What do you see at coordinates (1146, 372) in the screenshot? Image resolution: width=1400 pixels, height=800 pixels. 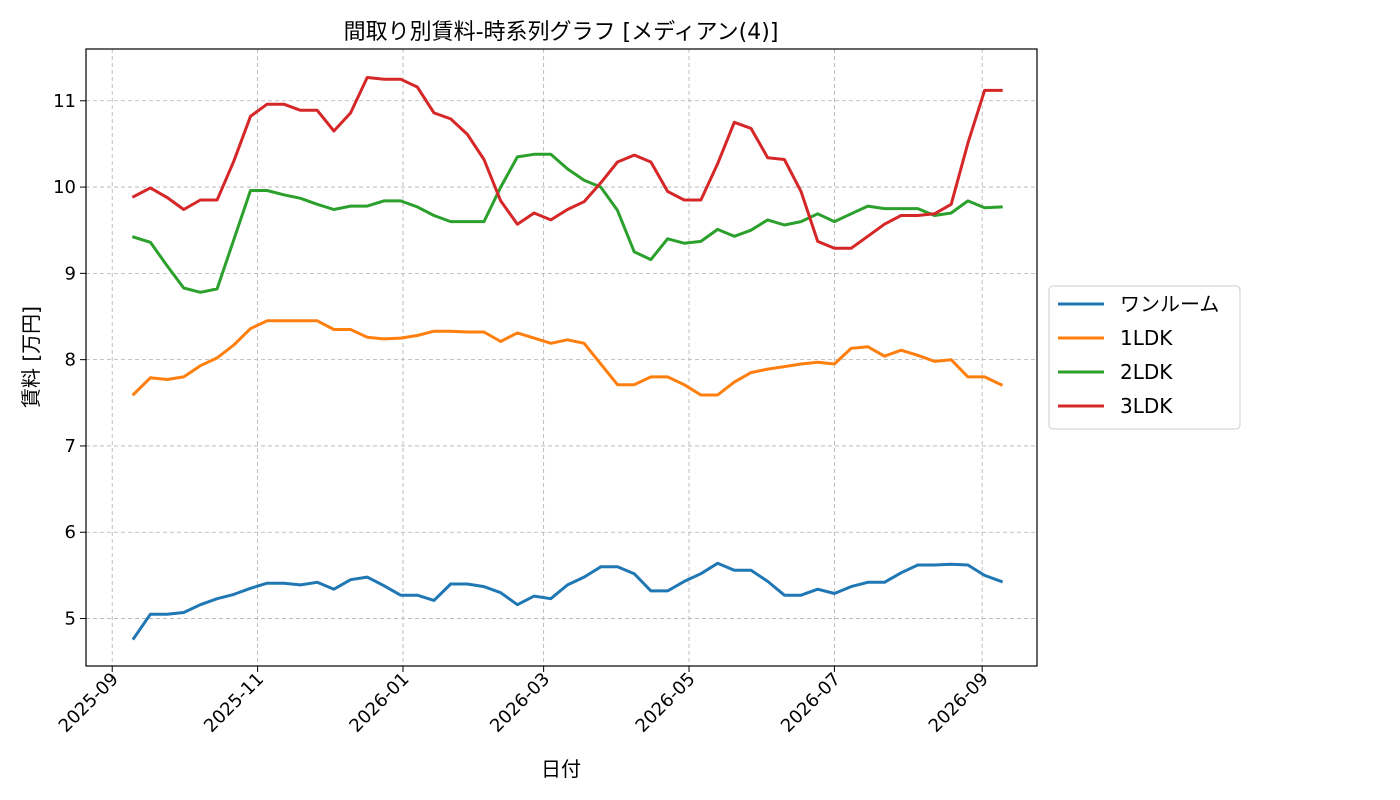 I see `legend-label-2: 2LDK` at bounding box center [1146, 372].